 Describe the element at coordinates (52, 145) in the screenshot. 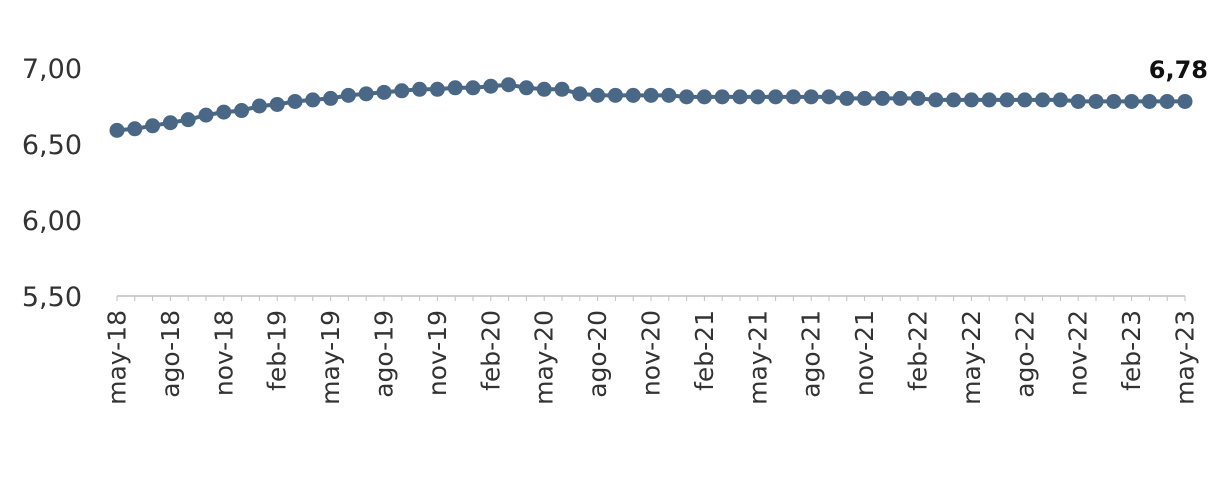

I see `y-tick-label: 6,50` at that location.